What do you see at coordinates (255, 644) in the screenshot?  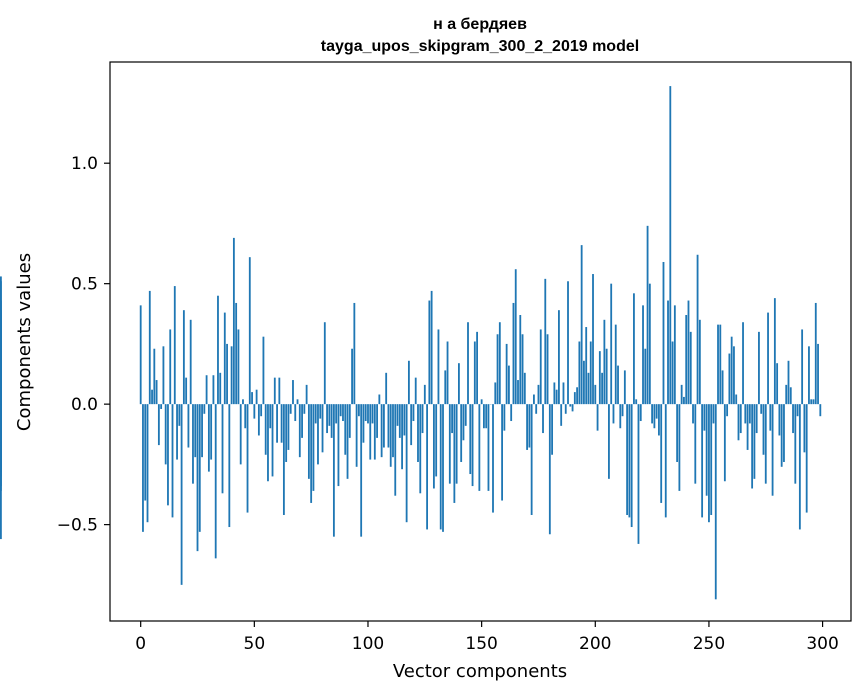 I see `x-tick-label: 50` at bounding box center [255, 644].